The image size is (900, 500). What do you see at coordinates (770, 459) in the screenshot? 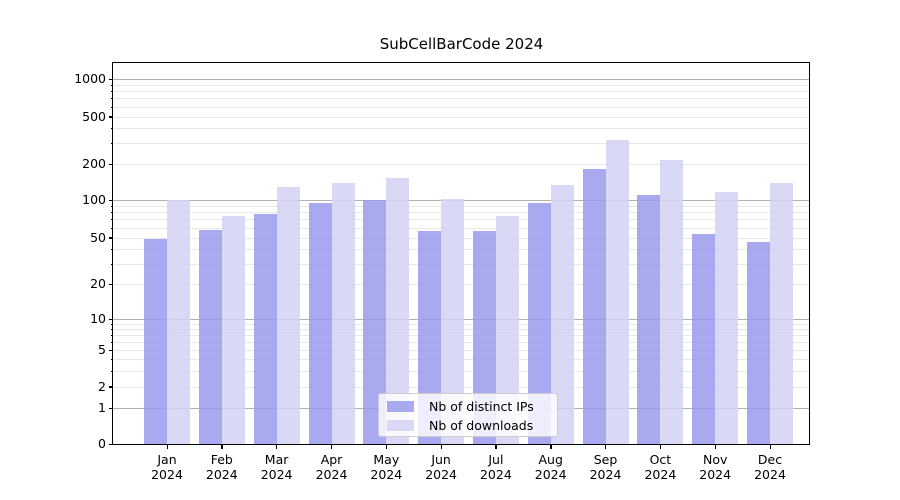
I see `month-name: Dec` at bounding box center [770, 459].